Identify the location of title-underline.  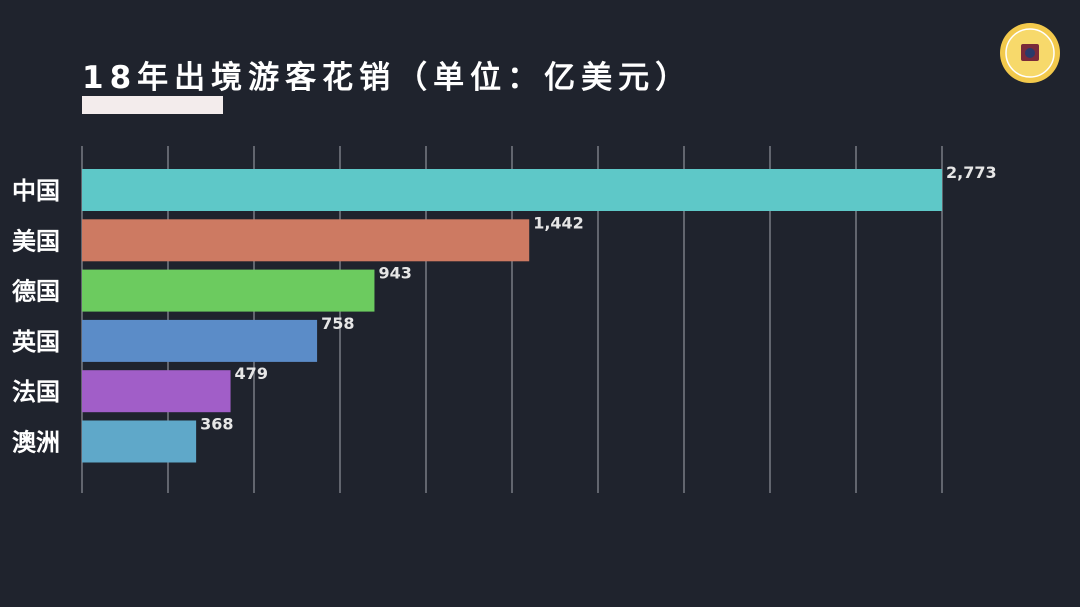
(152, 105).